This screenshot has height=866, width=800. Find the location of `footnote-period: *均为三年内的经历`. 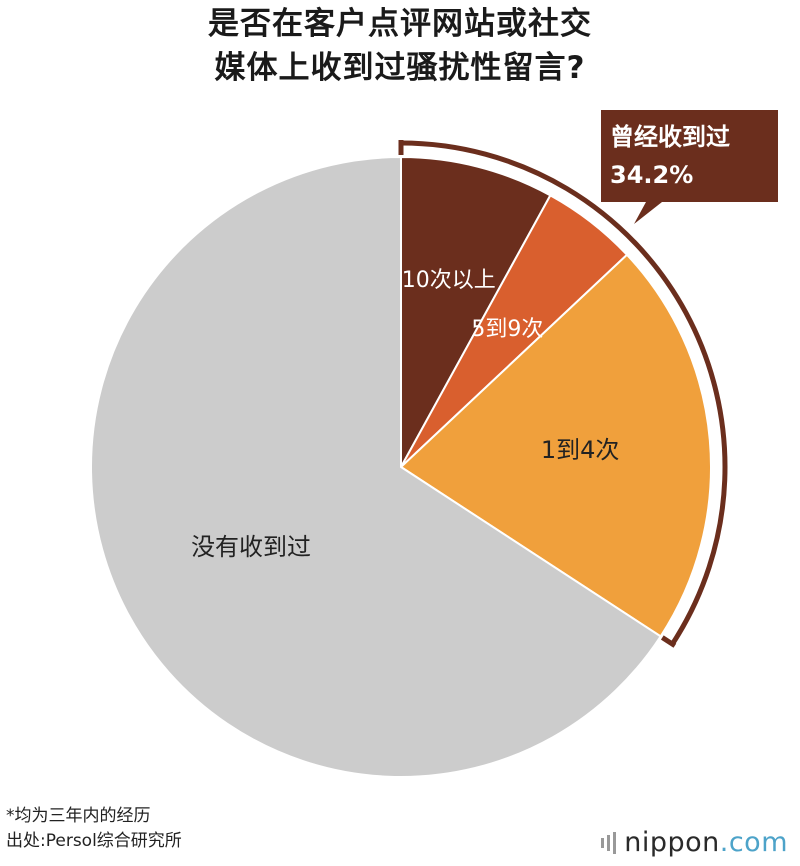

footnote-period: *均为三年内的经历 is located at coordinates (78, 816).